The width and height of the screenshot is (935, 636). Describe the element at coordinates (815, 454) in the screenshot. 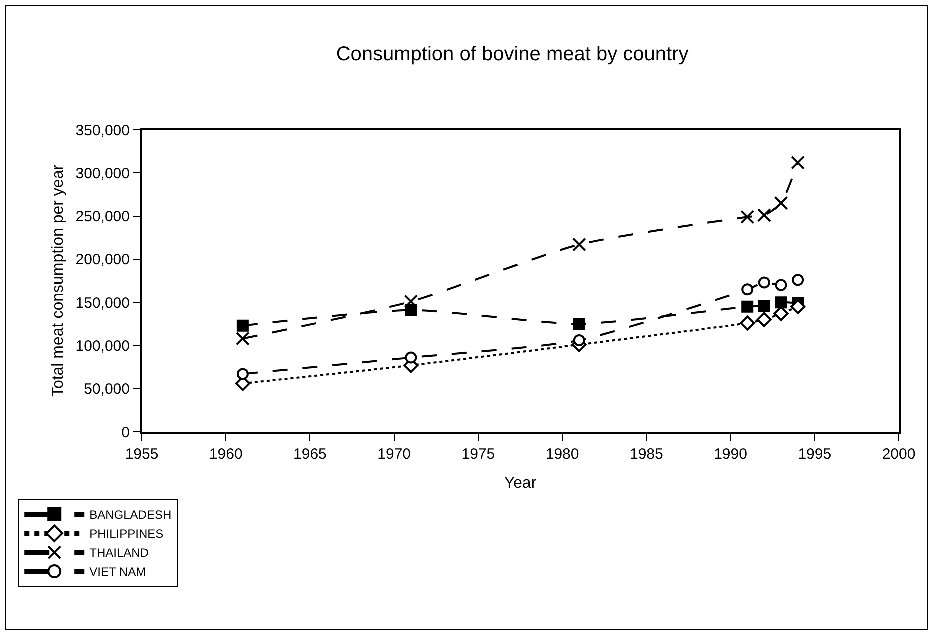

I see `x-tick-label: 1995` at that location.